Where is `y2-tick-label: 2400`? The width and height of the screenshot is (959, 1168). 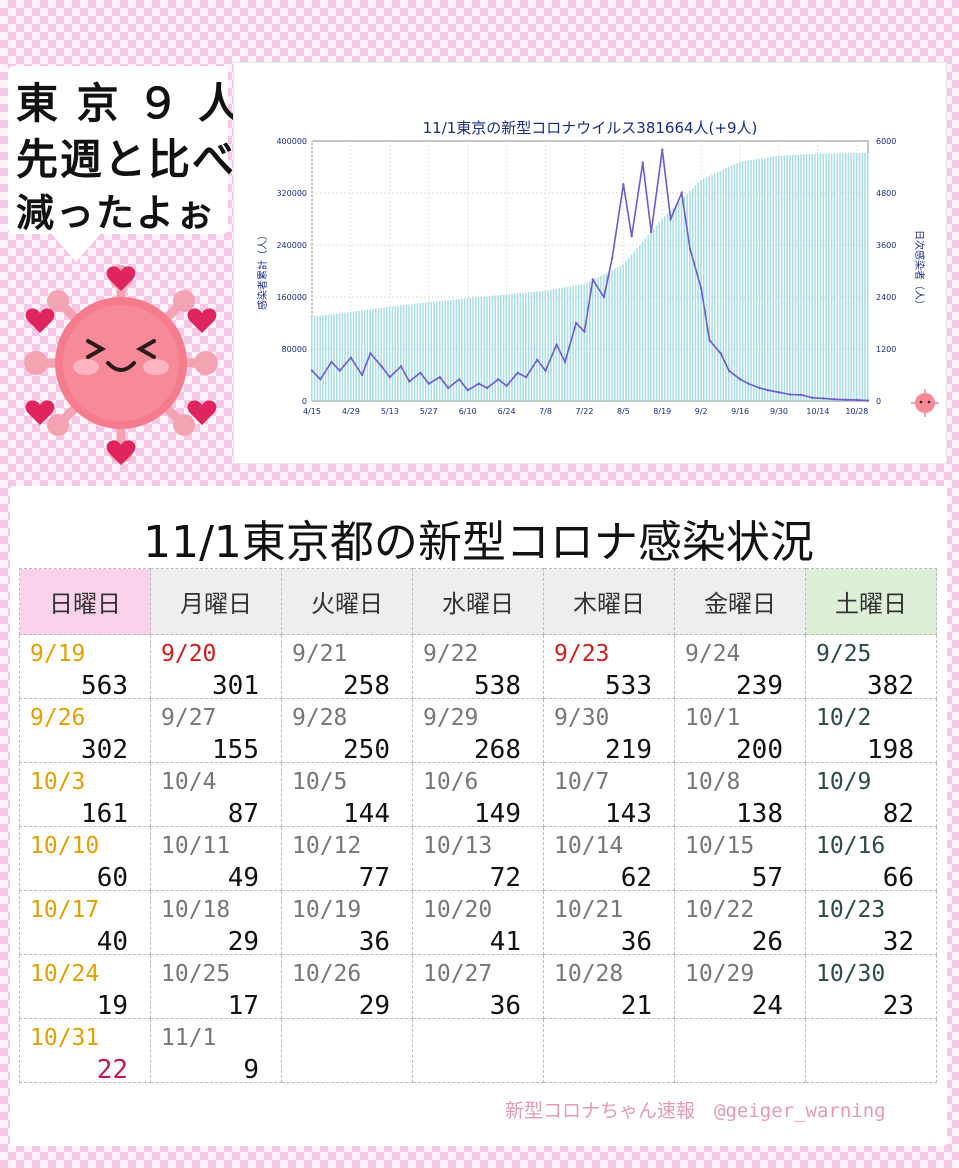 y2-tick-label: 2400 is located at coordinates (886, 297).